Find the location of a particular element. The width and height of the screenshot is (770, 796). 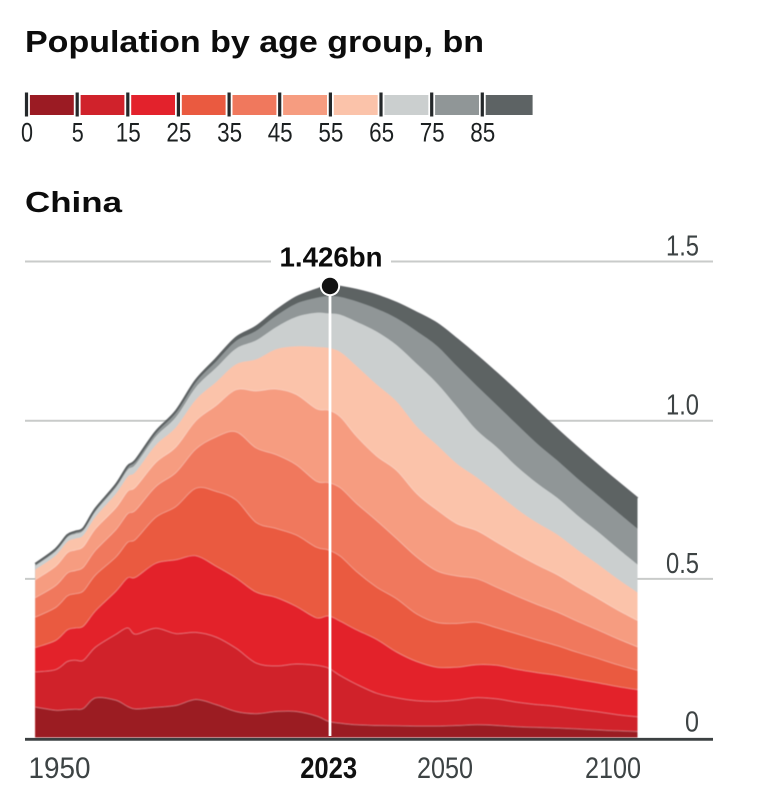

svg-text: 2100 is located at coordinates (613, 768).